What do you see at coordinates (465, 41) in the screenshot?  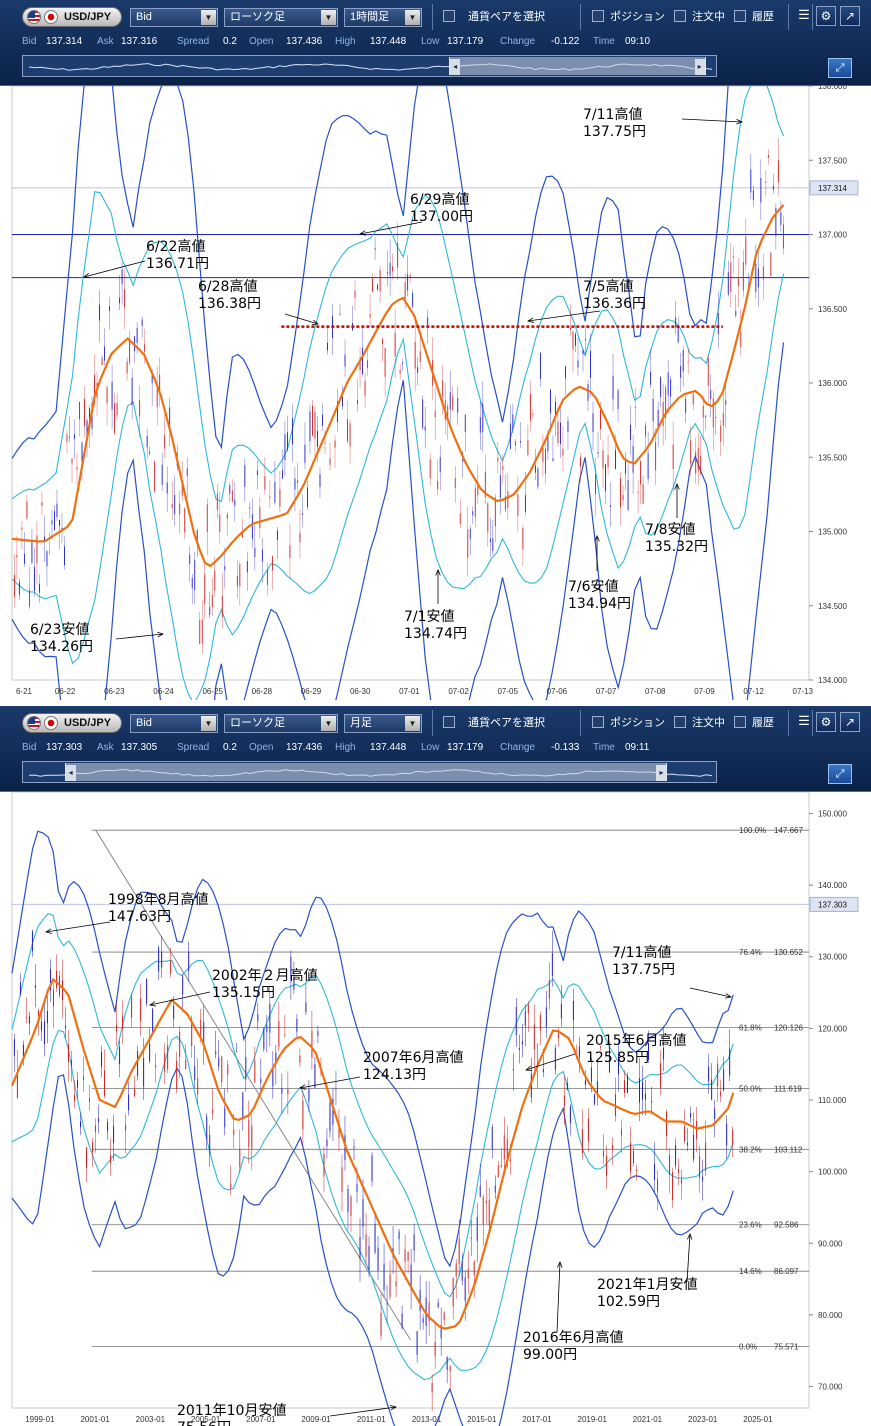 I see `low-value: 137.179` at bounding box center [465, 41].